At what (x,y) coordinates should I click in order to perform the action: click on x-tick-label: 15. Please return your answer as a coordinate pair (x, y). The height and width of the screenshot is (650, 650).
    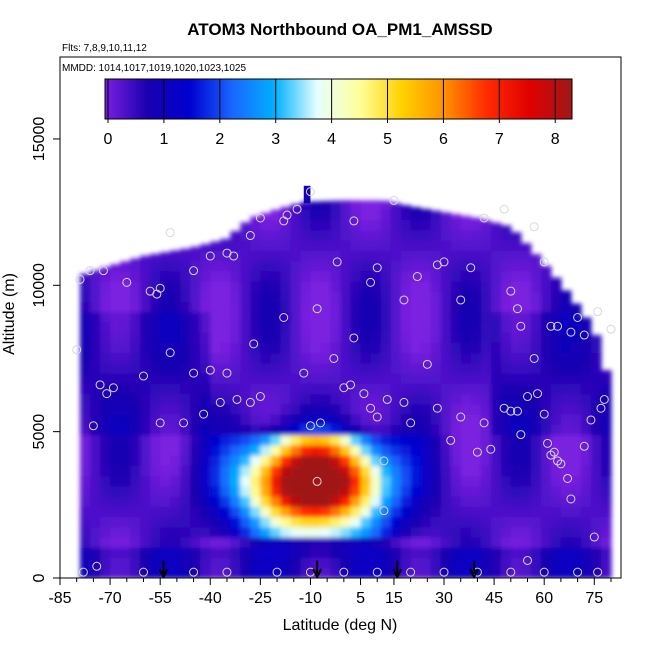
    Looking at the image, I should click on (394, 598).